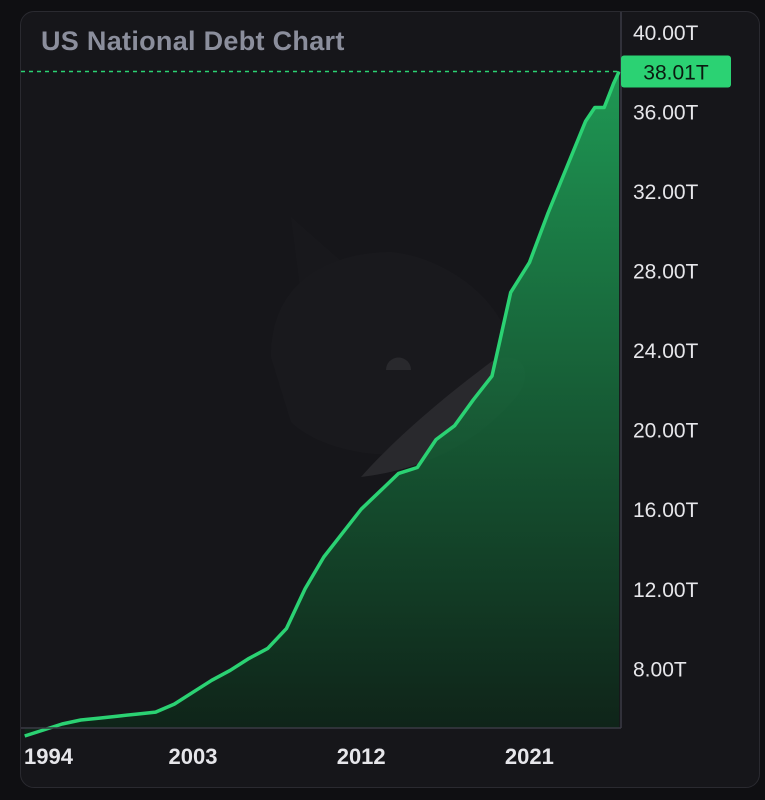 The width and height of the screenshot is (765, 800). I want to click on x-tick-label: 2003, so click(192, 756).